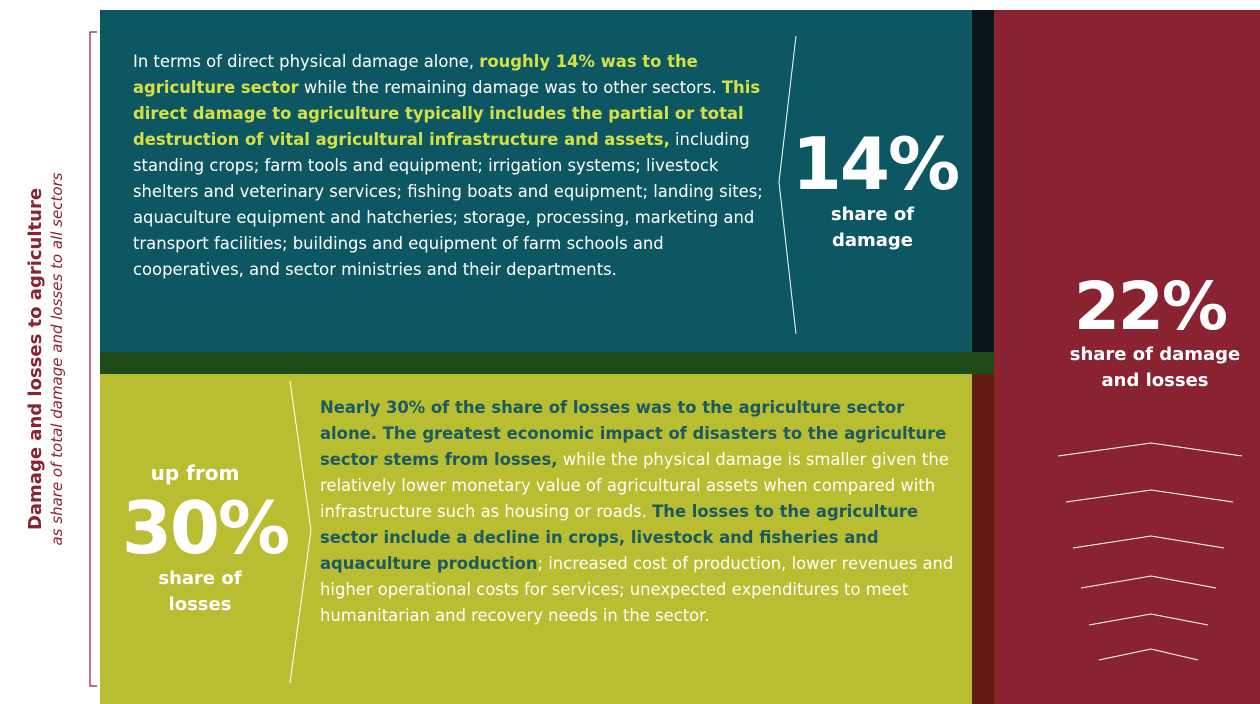 The width and height of the screenshot is (1260, 704). Describe the element at coordinates (205, 528) in the screenshot. I see `losses-figure: 30%` at that location.